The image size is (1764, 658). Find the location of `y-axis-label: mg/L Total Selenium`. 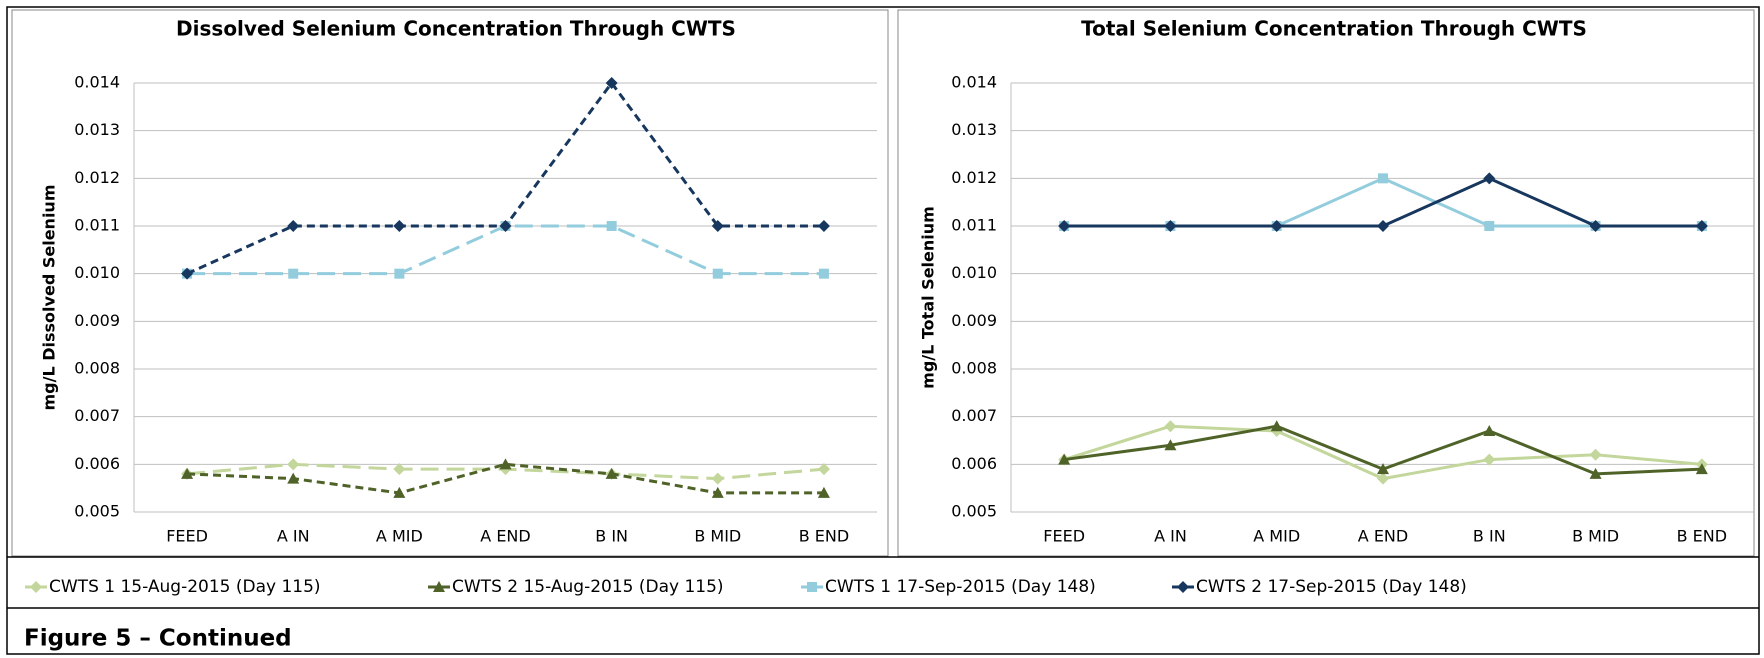

y-axis-label: mg/L Total Selenium is located at coordinates (928, 297).